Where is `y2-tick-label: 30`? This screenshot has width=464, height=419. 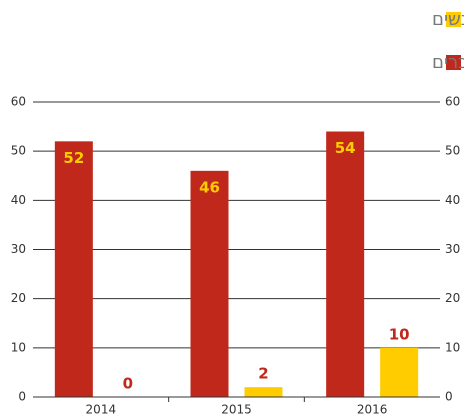 y2-tick-label: 30 is located at coordinates (452, 249).